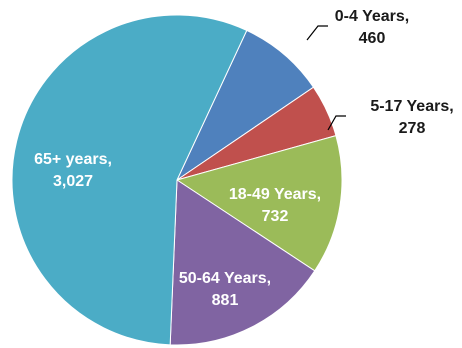  Describe the element at coordinates (275, 194) in the screenshot. I see `slice-category-label: 18-49 Years,` at that location.